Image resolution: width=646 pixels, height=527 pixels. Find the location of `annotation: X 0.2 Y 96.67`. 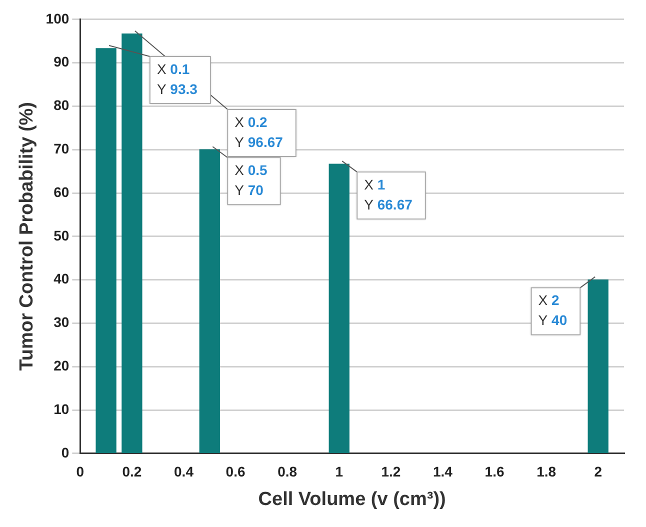

annotation: X 0.2 Y 96.67 is located at coordinates (259, 132).